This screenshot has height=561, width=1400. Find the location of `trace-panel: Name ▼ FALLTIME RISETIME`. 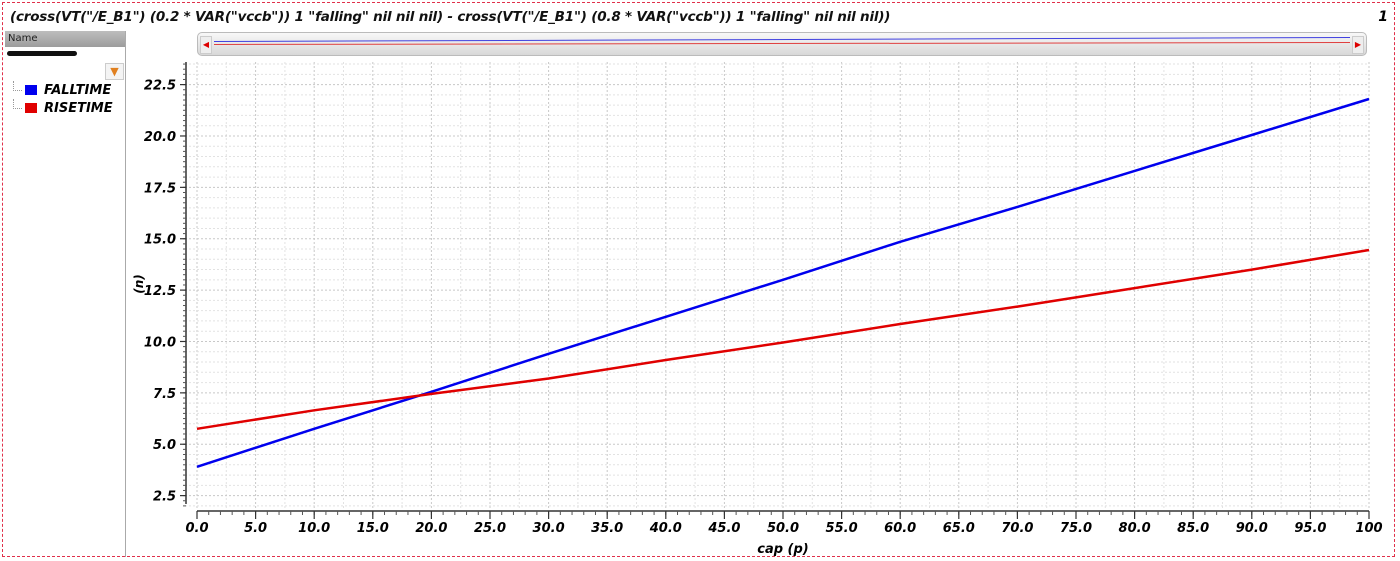

trace-panel: Name ▼ FALLTIME RISETIME is located at coordinates (65, 294).